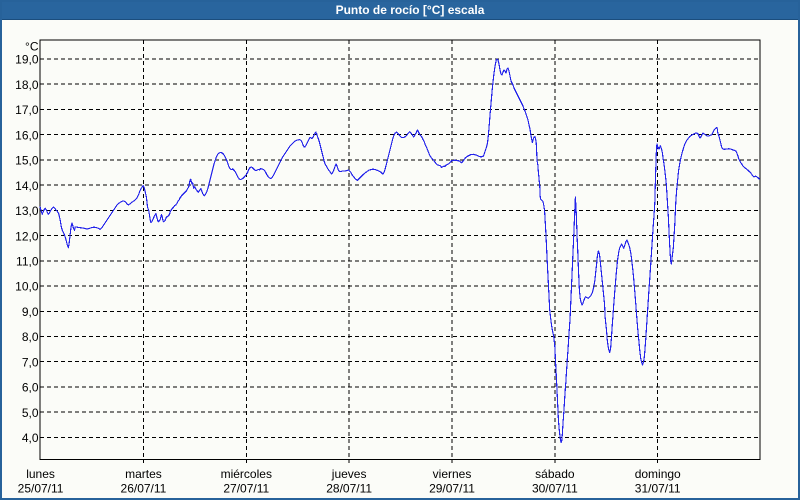 This screenshot has width=800, height=500. Describe the element at coordinates (30, 413) in the screenshot. I see `svg-text: 5,0` at that location.